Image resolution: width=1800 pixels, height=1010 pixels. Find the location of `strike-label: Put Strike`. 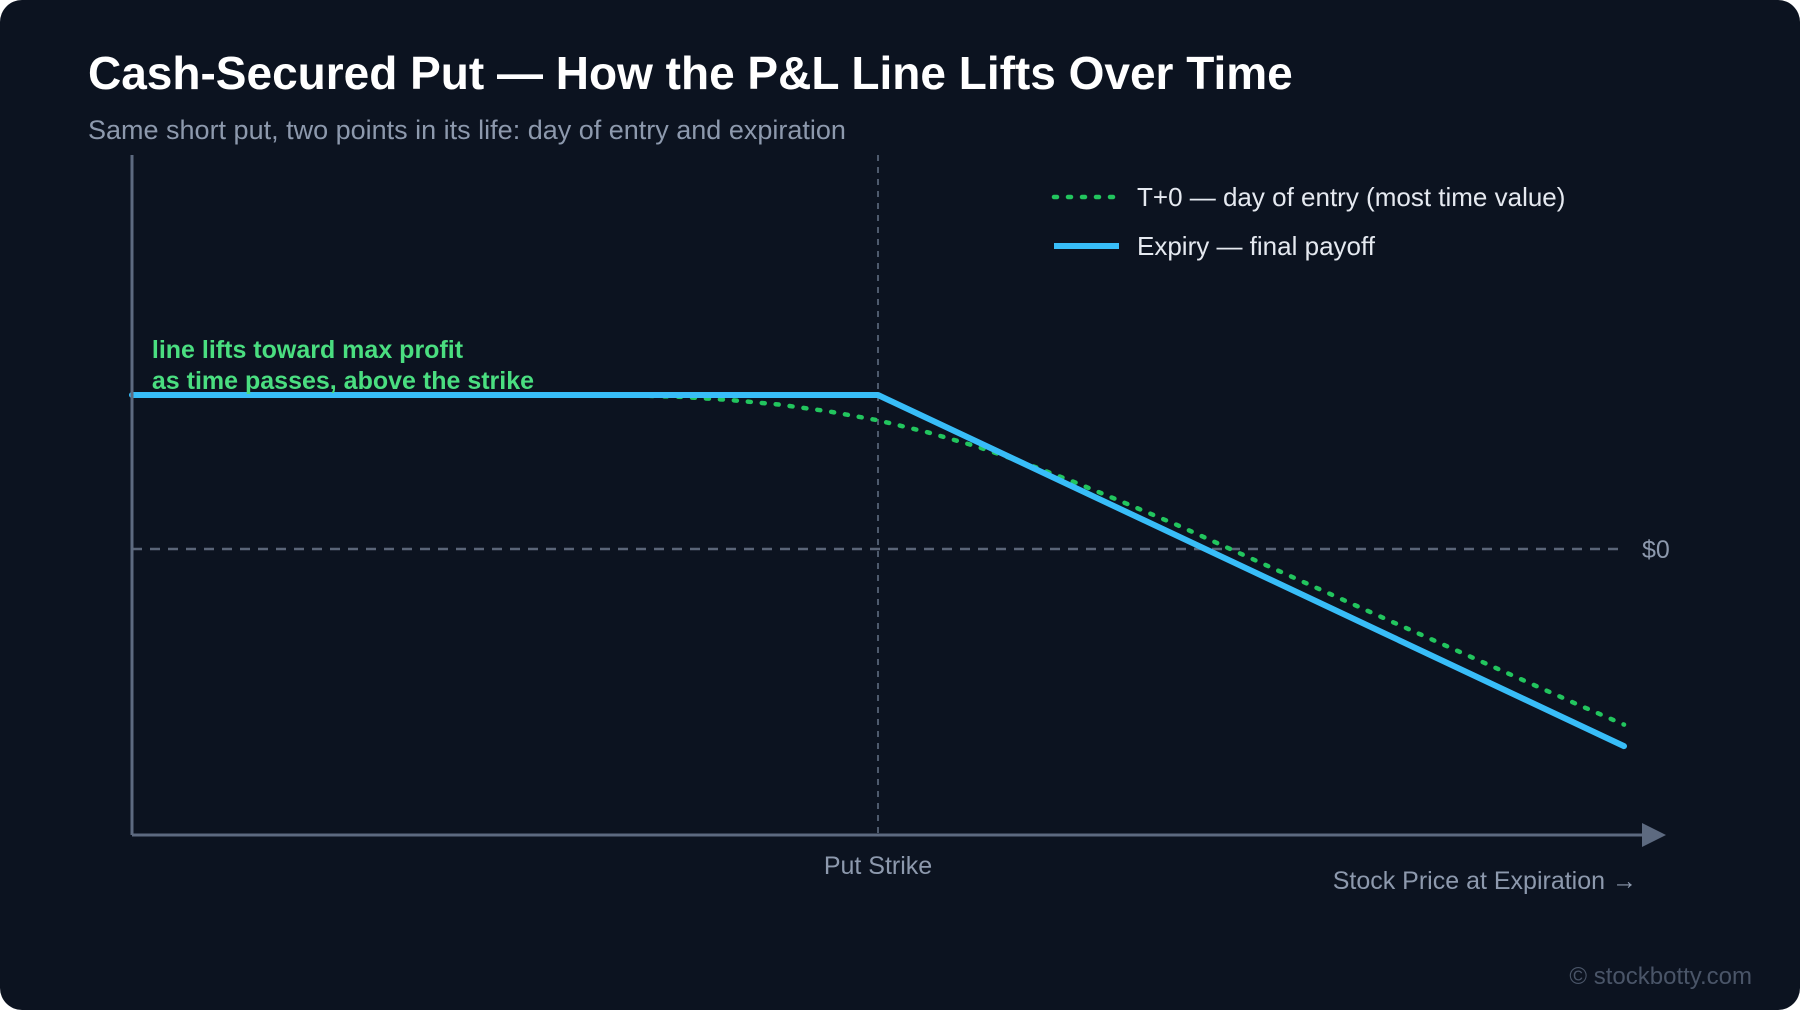

strike-label: Put Strike is located at coordinates (878, 866).